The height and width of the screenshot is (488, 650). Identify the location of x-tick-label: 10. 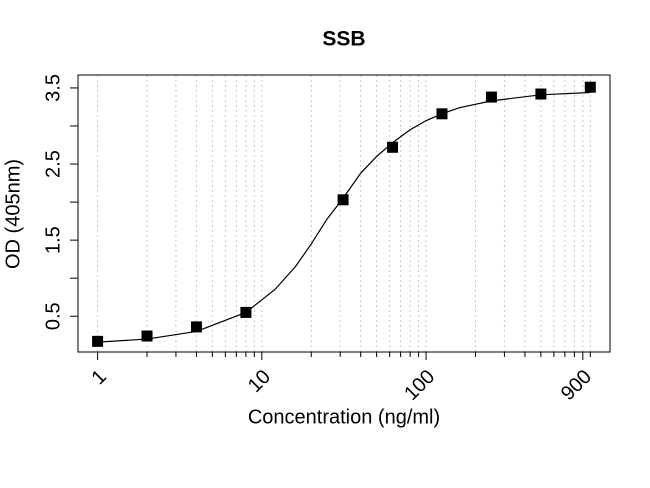
(259, 381).